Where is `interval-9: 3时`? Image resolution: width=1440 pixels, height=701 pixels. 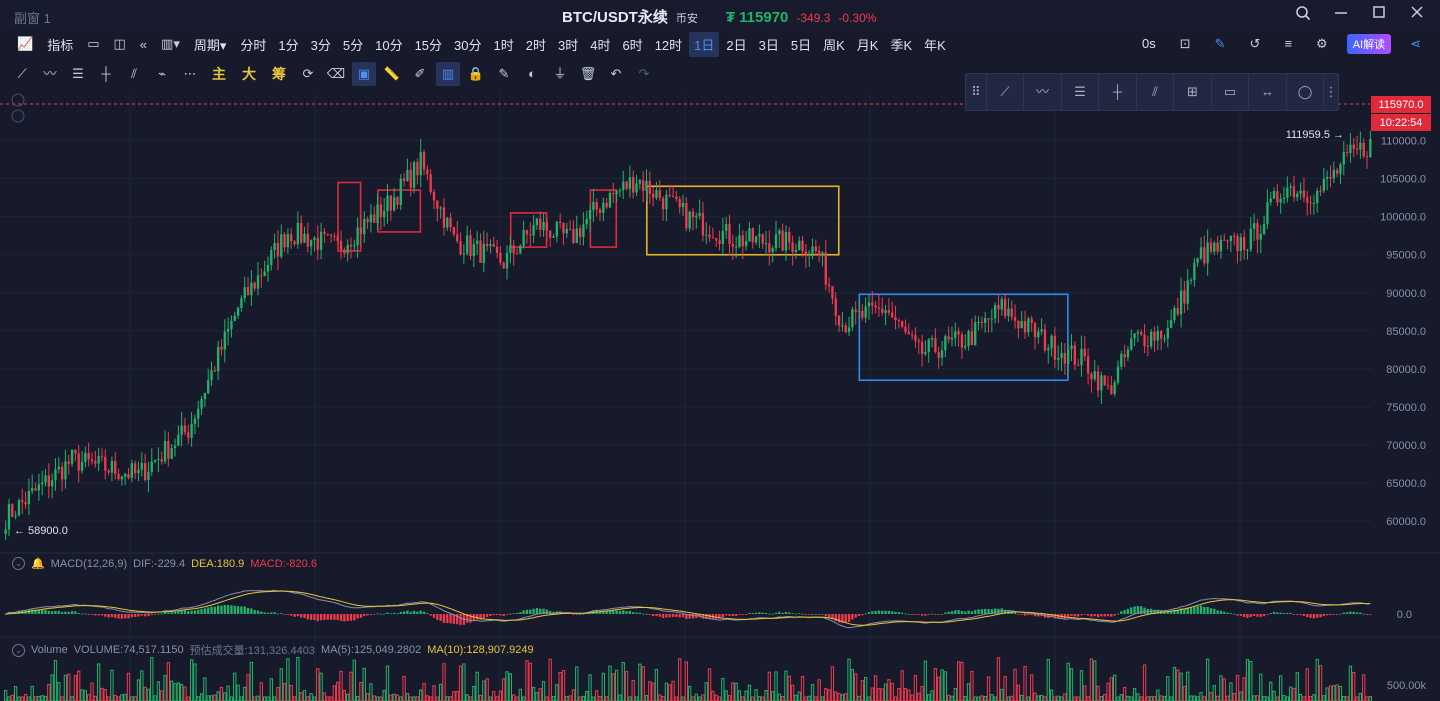
interval-9: 3时 is located at coordinates (568, 45).